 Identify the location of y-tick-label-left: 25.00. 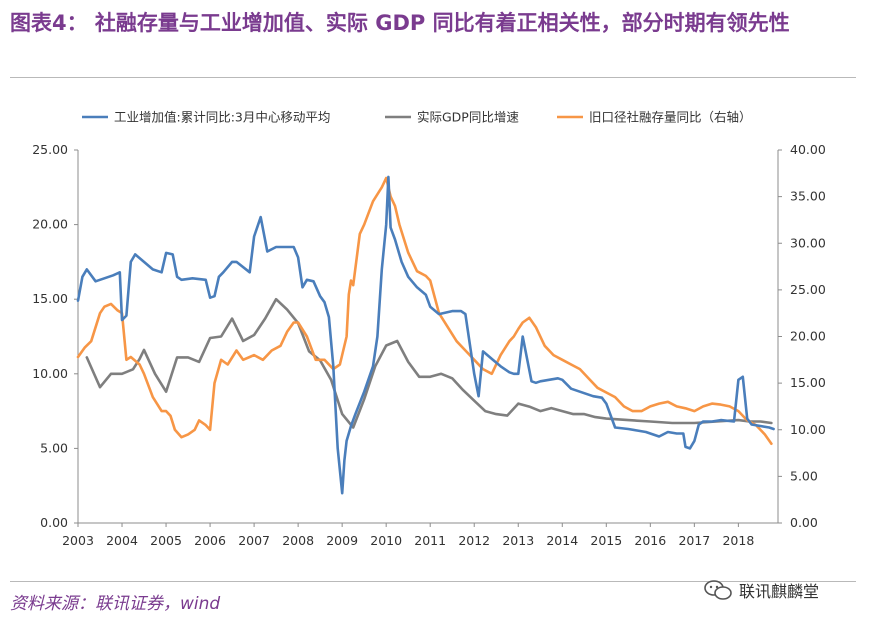
(50, 149).